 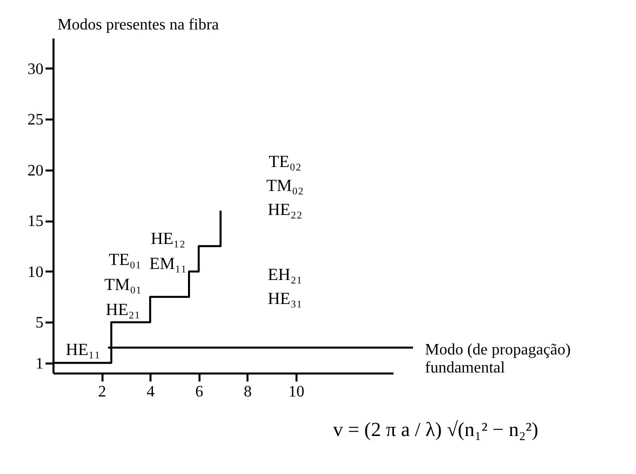 What do you see at coordinates (36, 221) in the screenshot?
I see `y-tick-label: 15` at bounding box center [36, 221].